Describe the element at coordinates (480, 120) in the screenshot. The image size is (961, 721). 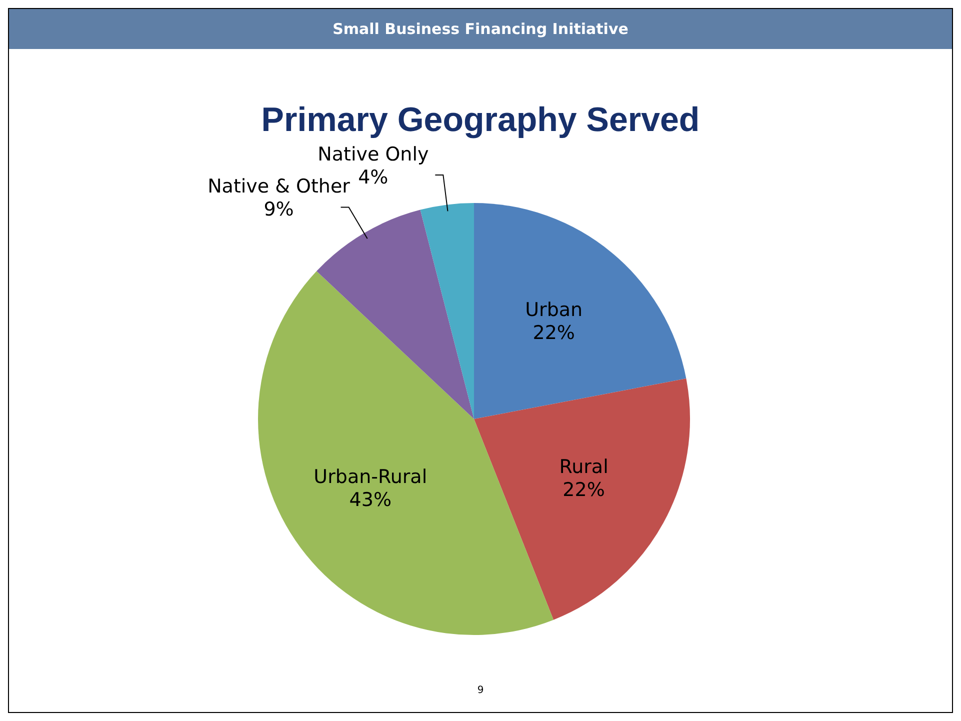
I see `chart-title: Primary Geography Served` at that location.